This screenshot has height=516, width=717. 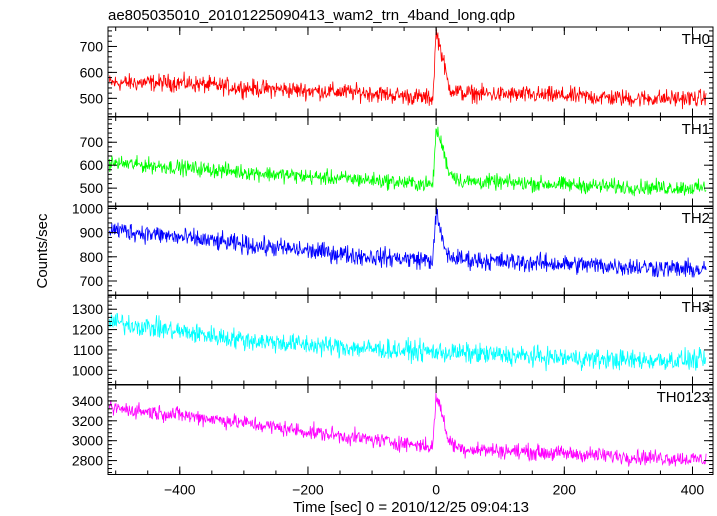 What do you see at coordinates (180, 490) in the screenshot?
I see `x-tick-label: −400` at bounding box center [180, 490].